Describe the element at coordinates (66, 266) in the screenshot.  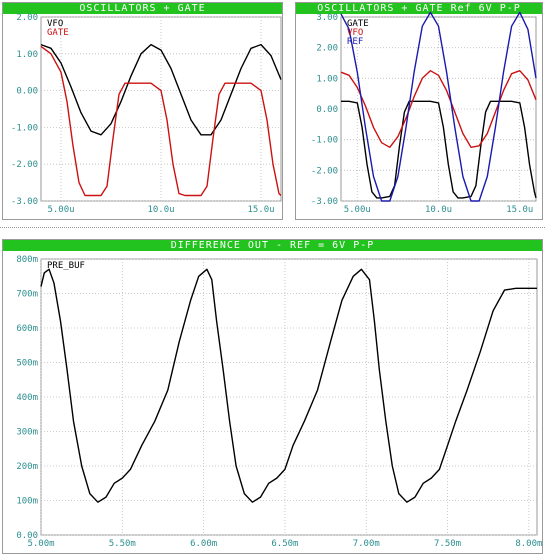
I see `legend-entry: PRE_BUF` at that location.